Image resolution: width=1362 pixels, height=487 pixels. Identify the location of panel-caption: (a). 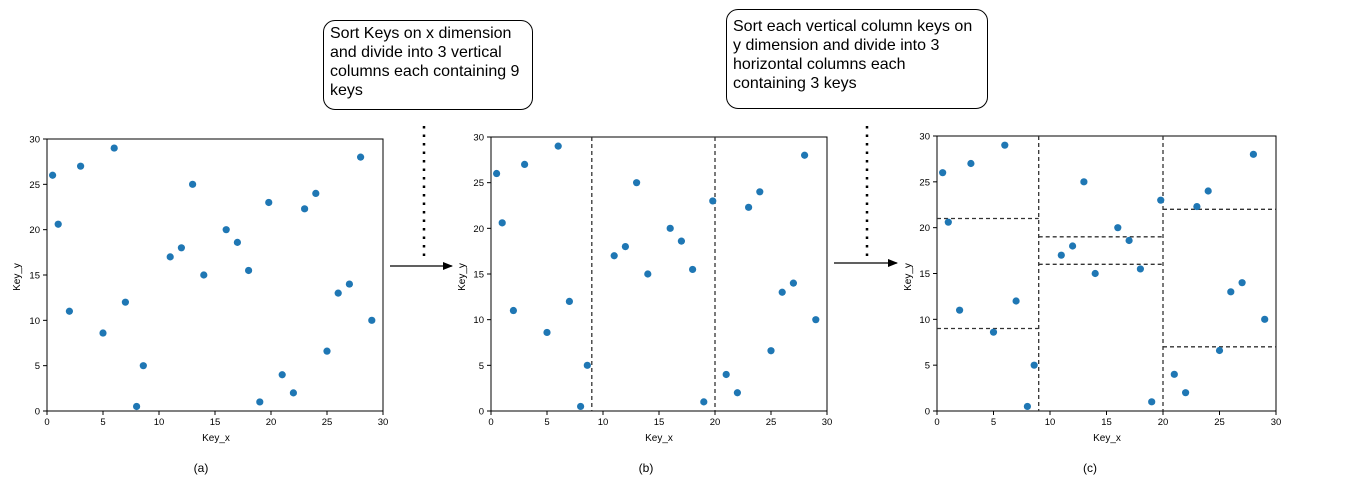
(201, 468).